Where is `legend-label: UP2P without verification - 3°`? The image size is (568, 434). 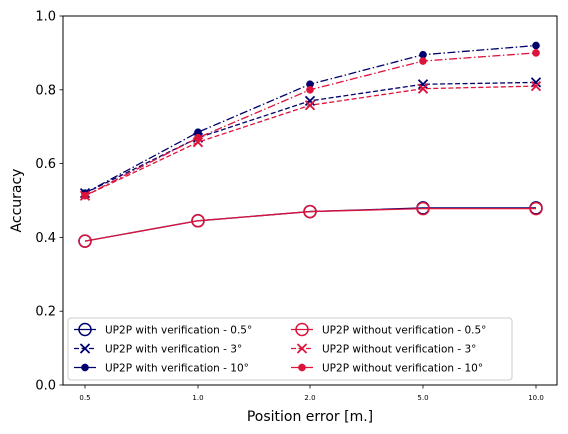 legend-label: UP2P without verification - 3° is located at coordinates (399, 350).